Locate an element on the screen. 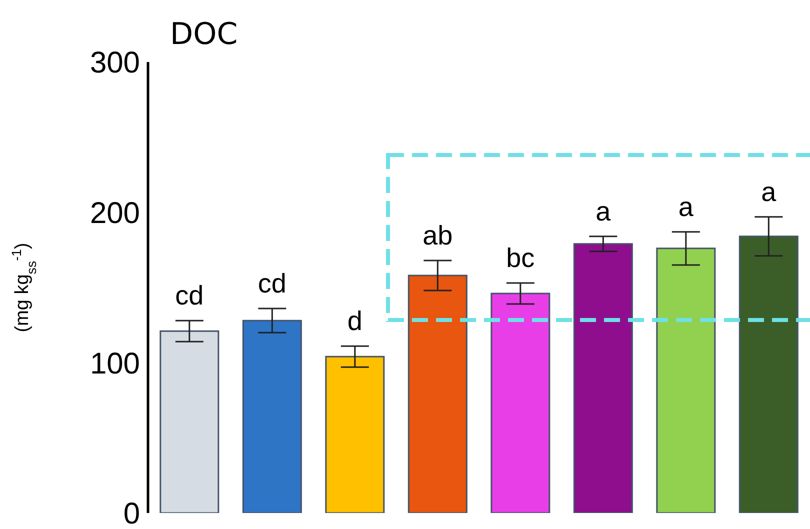  data-label: ab is located at coordinates (437, 235).